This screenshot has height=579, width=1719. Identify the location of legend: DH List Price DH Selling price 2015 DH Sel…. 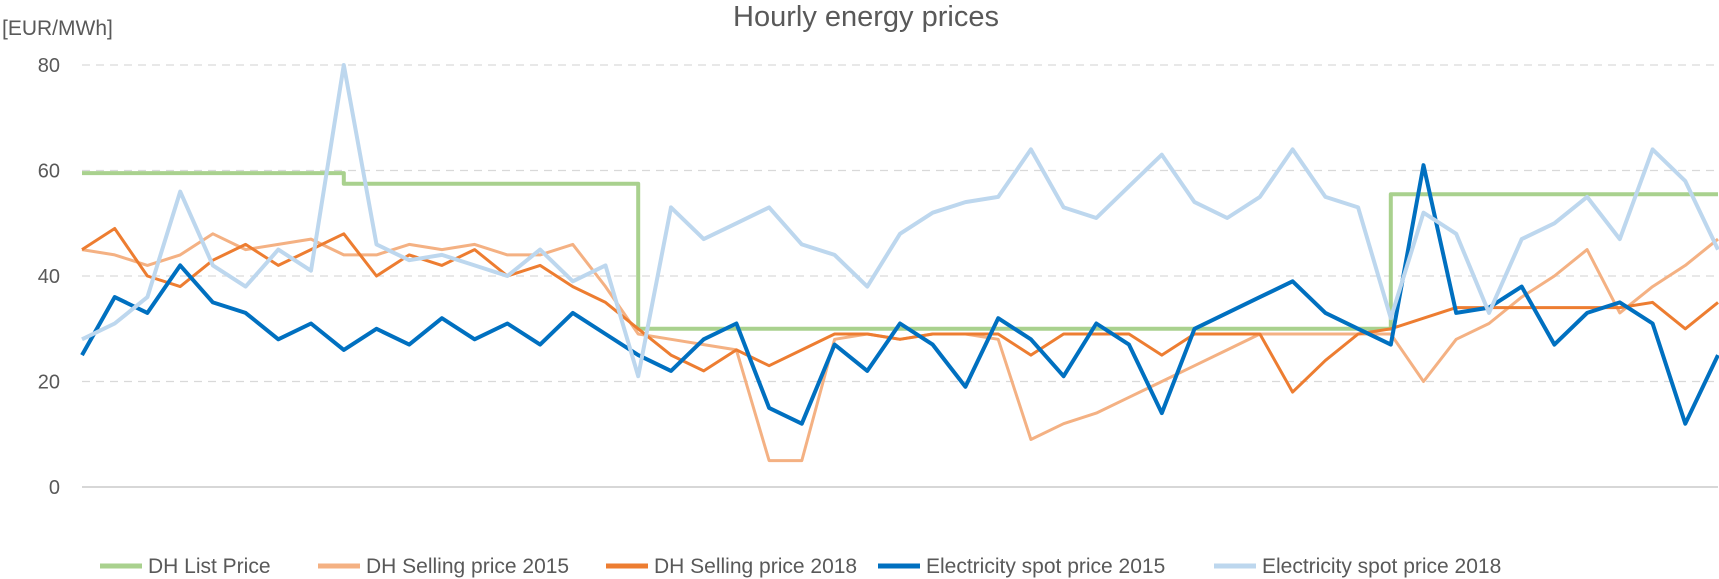
(800, 566).